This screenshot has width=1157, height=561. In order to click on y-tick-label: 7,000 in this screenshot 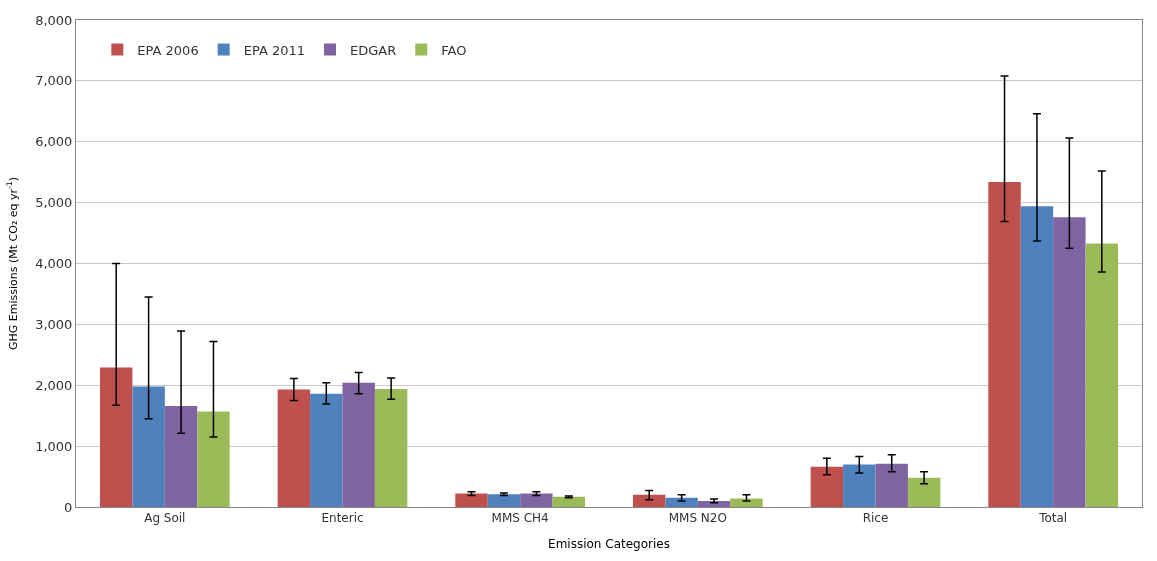, I will do `click(54, 81)`.